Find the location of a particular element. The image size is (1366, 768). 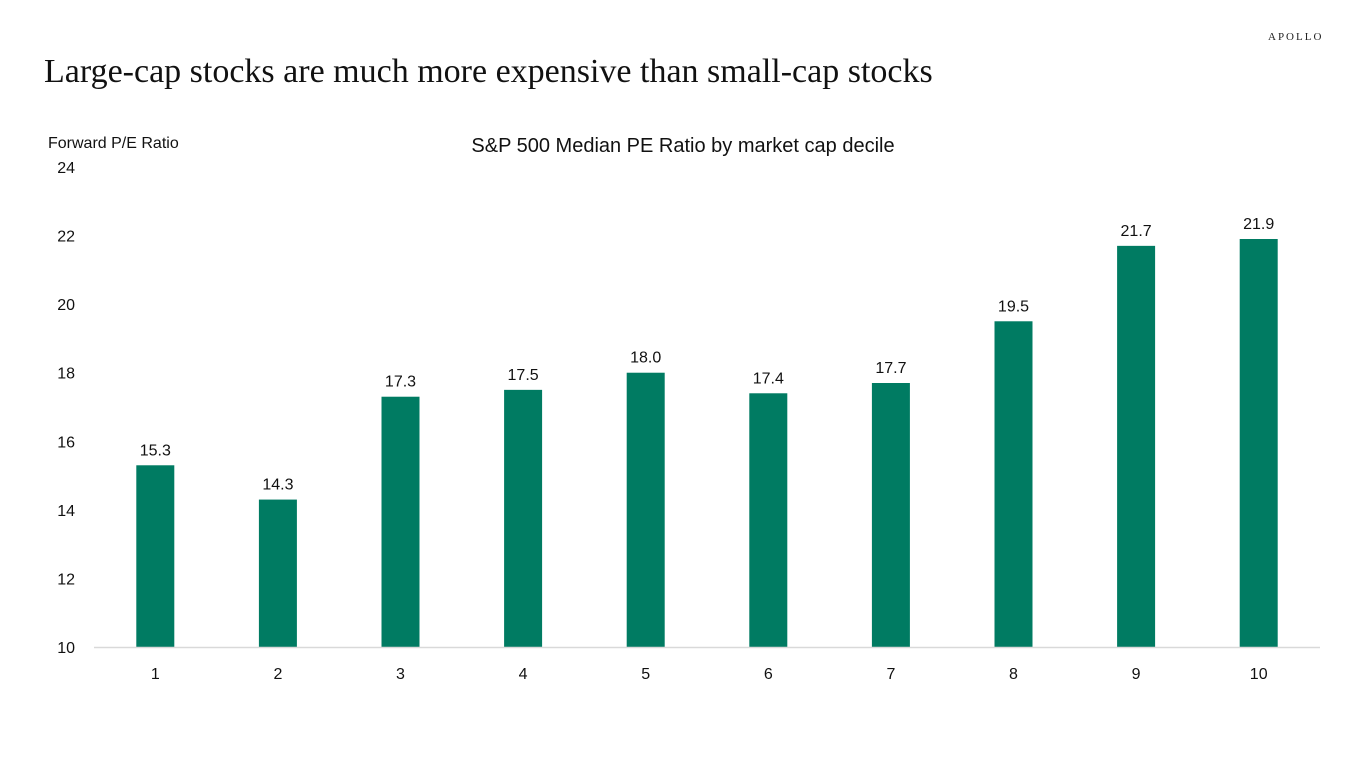

bar-value-label: 17.7 is located at coordinates (890, 368).